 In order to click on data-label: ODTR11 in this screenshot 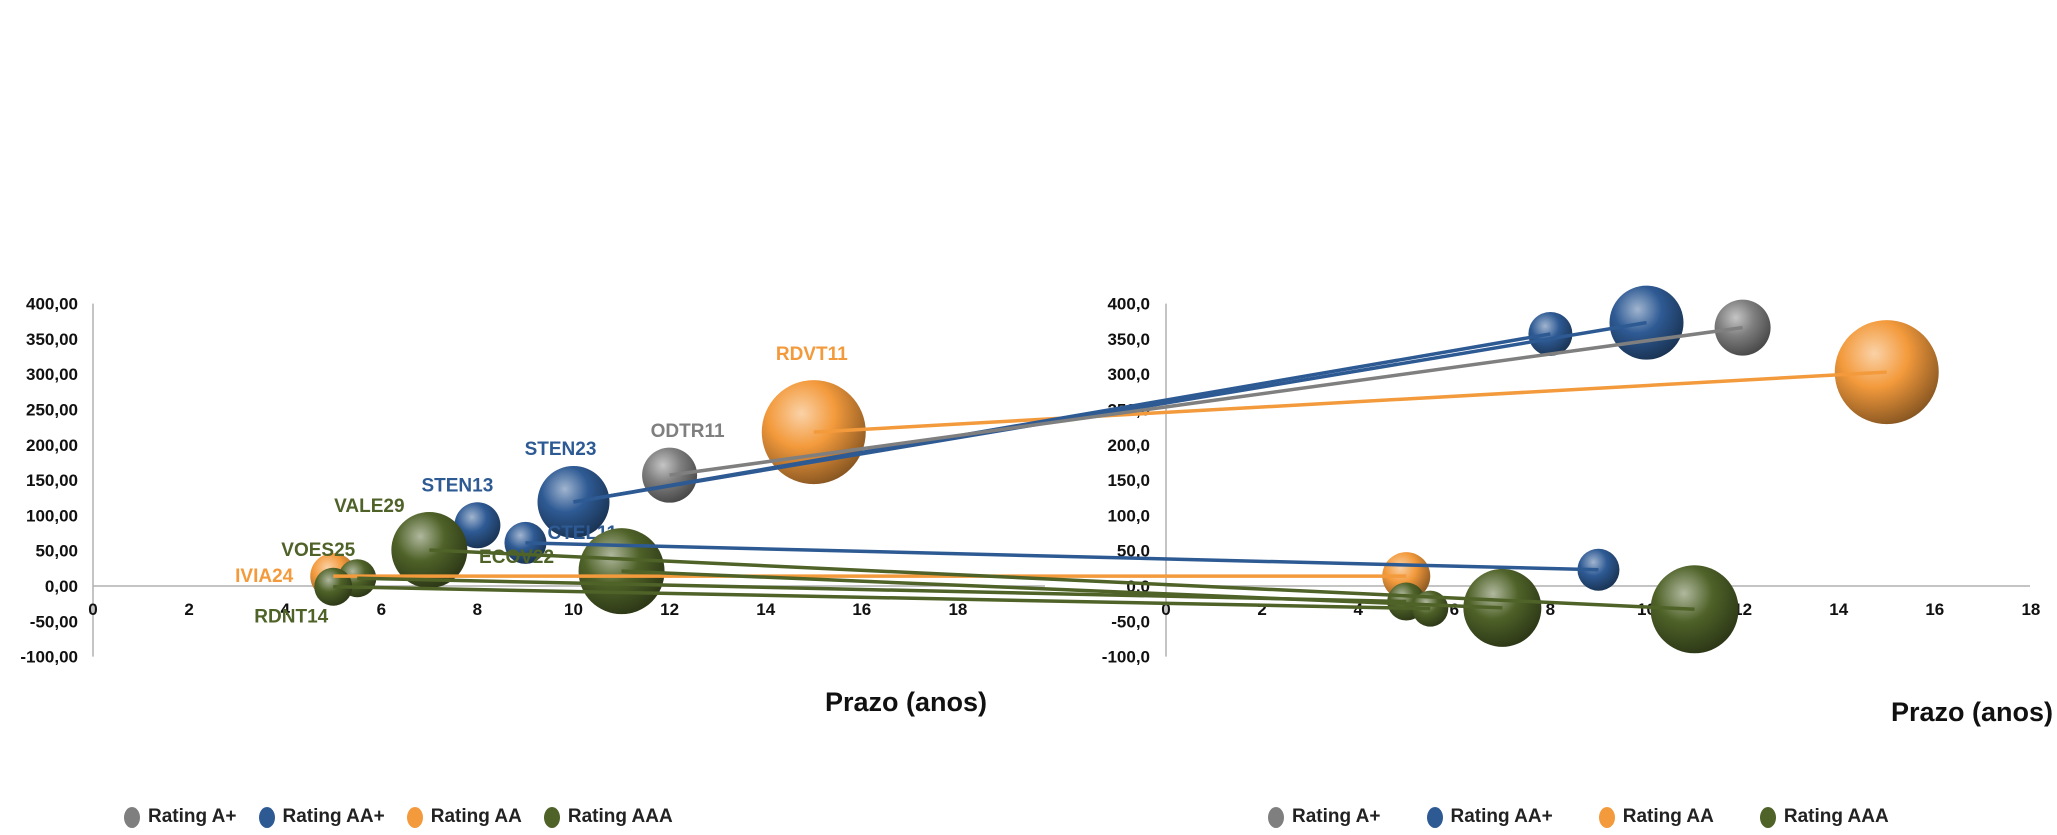, I will do `click(688, 431)`.